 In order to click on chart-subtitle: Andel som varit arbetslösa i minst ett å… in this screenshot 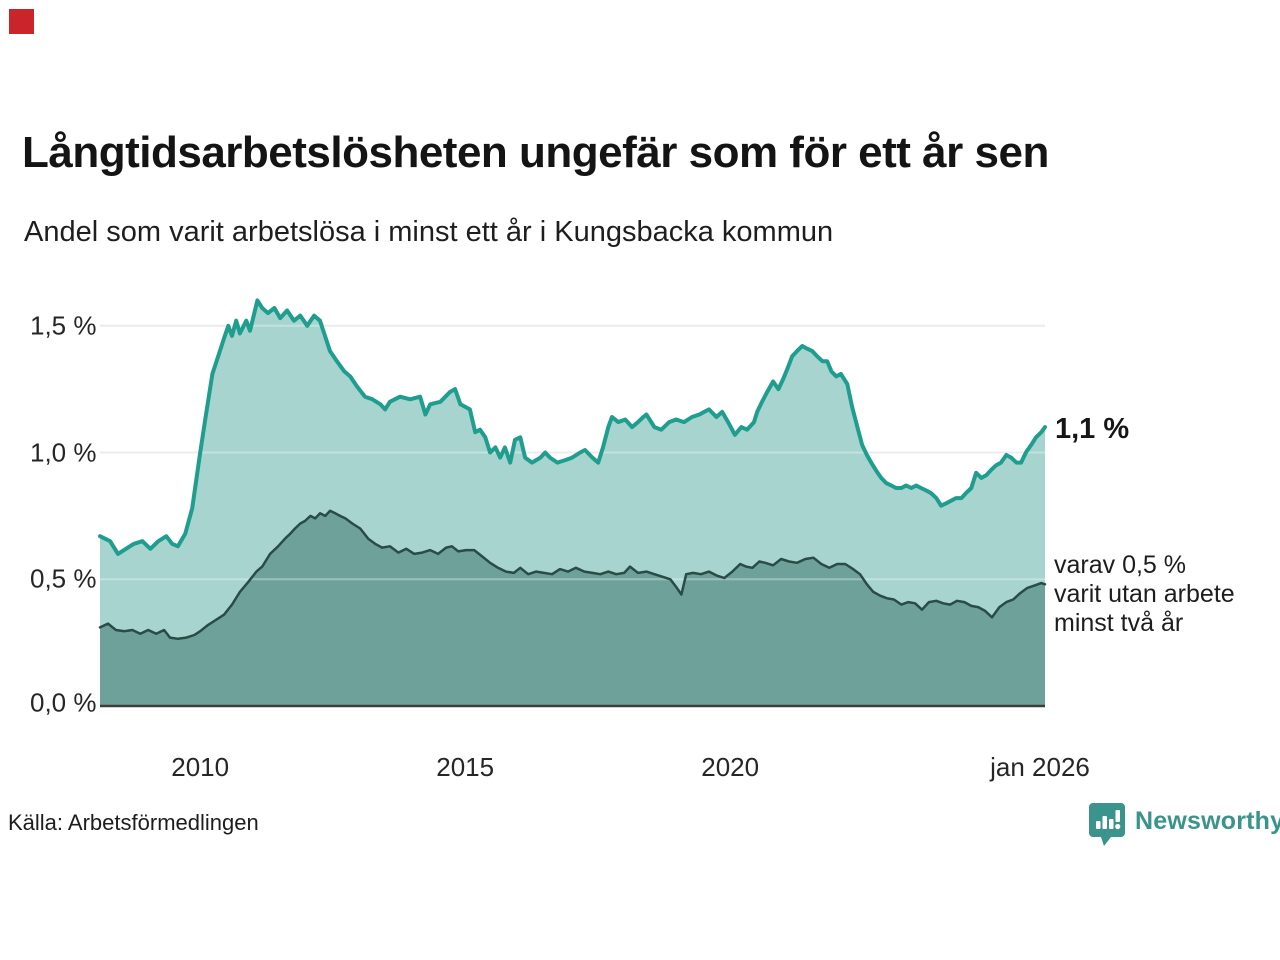, I will do `click(429, 232)`.